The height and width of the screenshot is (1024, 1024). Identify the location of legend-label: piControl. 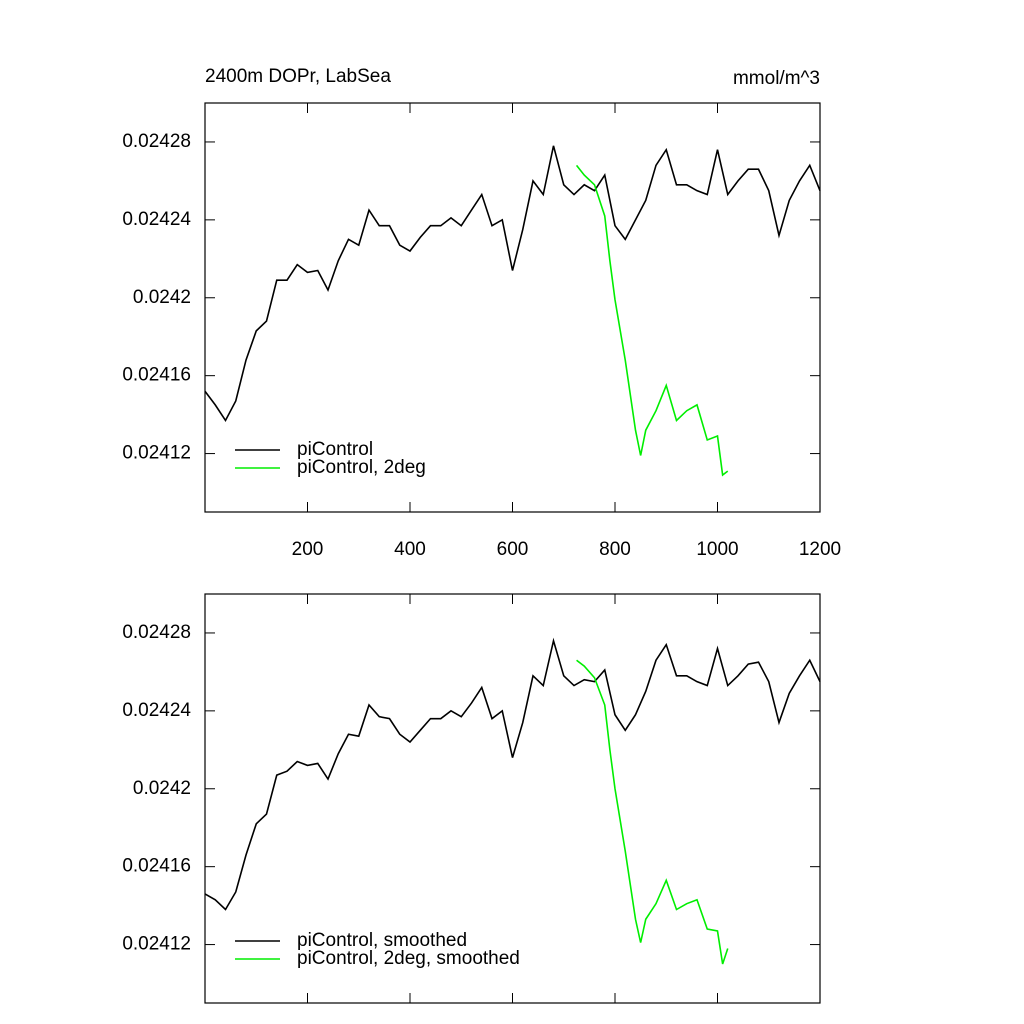
(335, 449).